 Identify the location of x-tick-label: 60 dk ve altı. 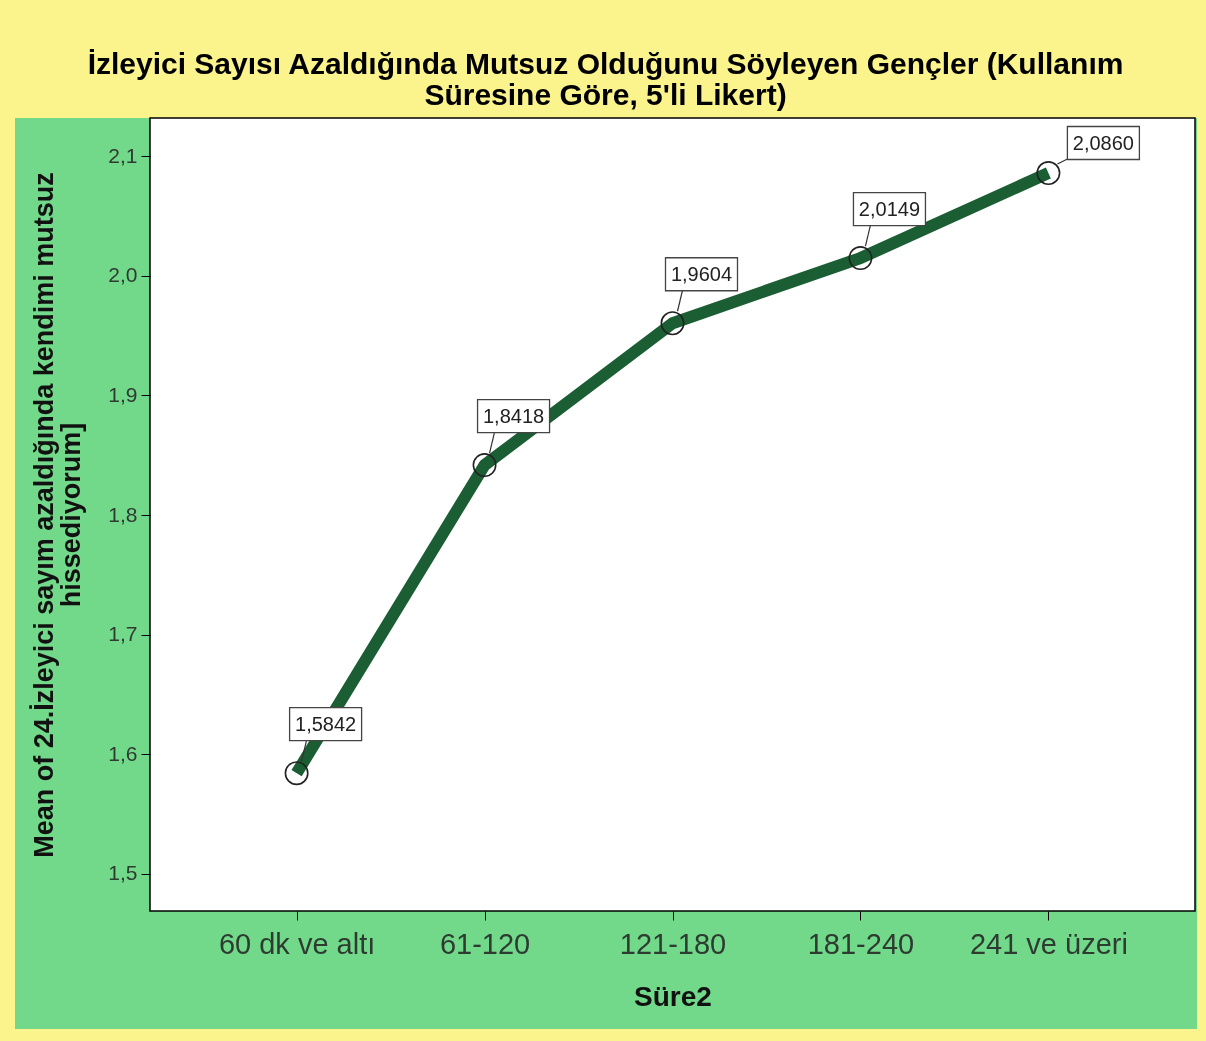
(297, 943).